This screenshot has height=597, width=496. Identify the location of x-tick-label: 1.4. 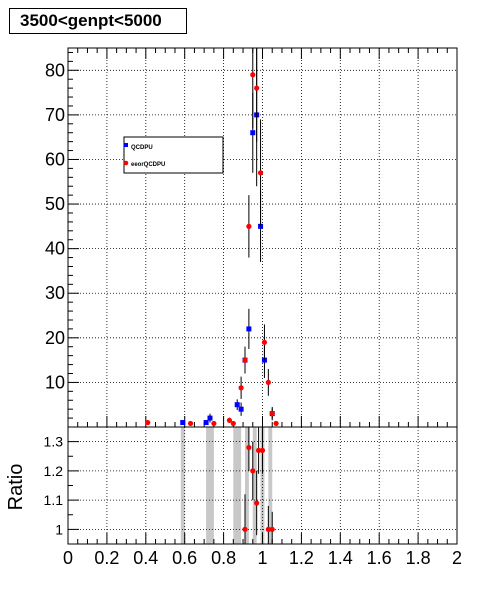
(340, 558).